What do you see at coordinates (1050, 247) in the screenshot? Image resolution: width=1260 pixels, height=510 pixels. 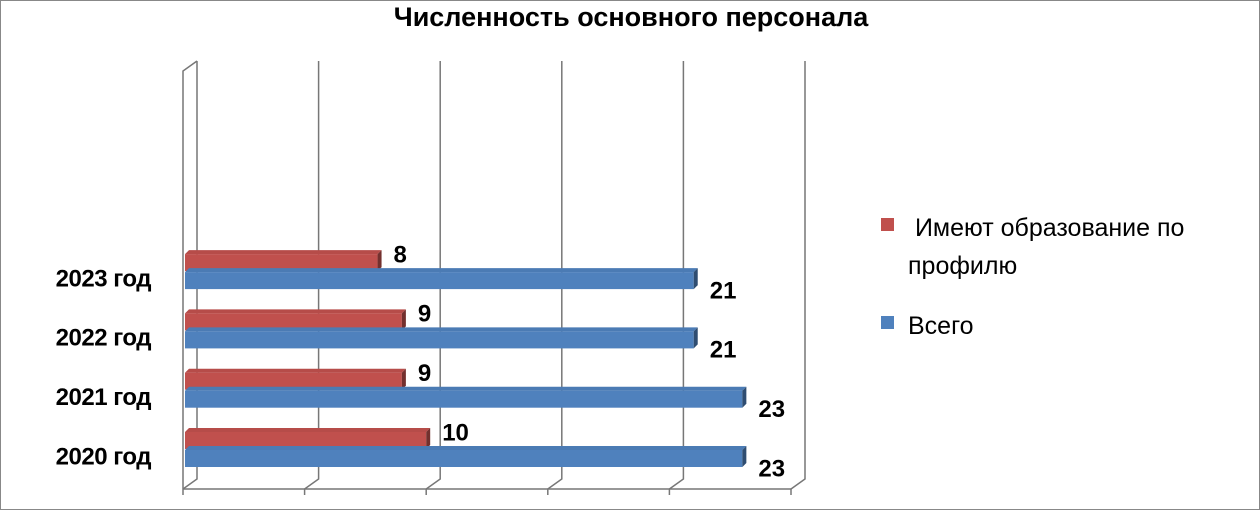 I see `legend-label: Имеют образование по профилю` at bounding box center [1050, 247].